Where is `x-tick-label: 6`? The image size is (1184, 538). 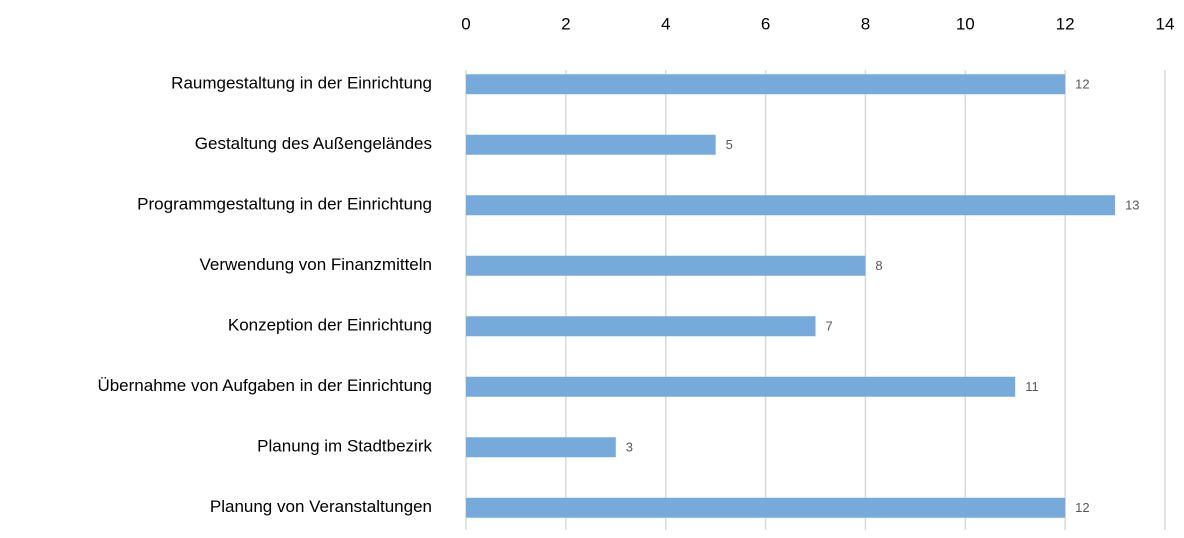
x-tick-label: 6 is located at coordinates (765, 23).